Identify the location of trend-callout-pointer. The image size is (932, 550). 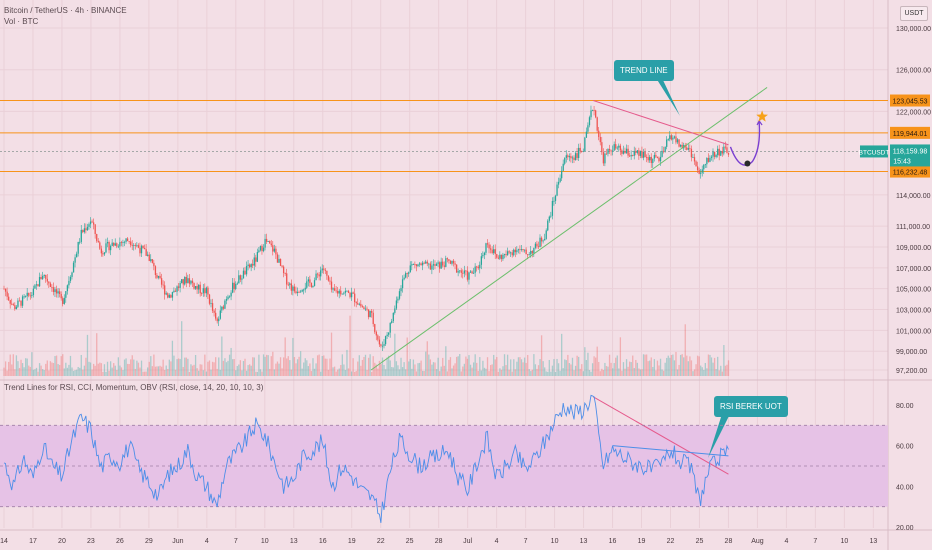
(668, 97).